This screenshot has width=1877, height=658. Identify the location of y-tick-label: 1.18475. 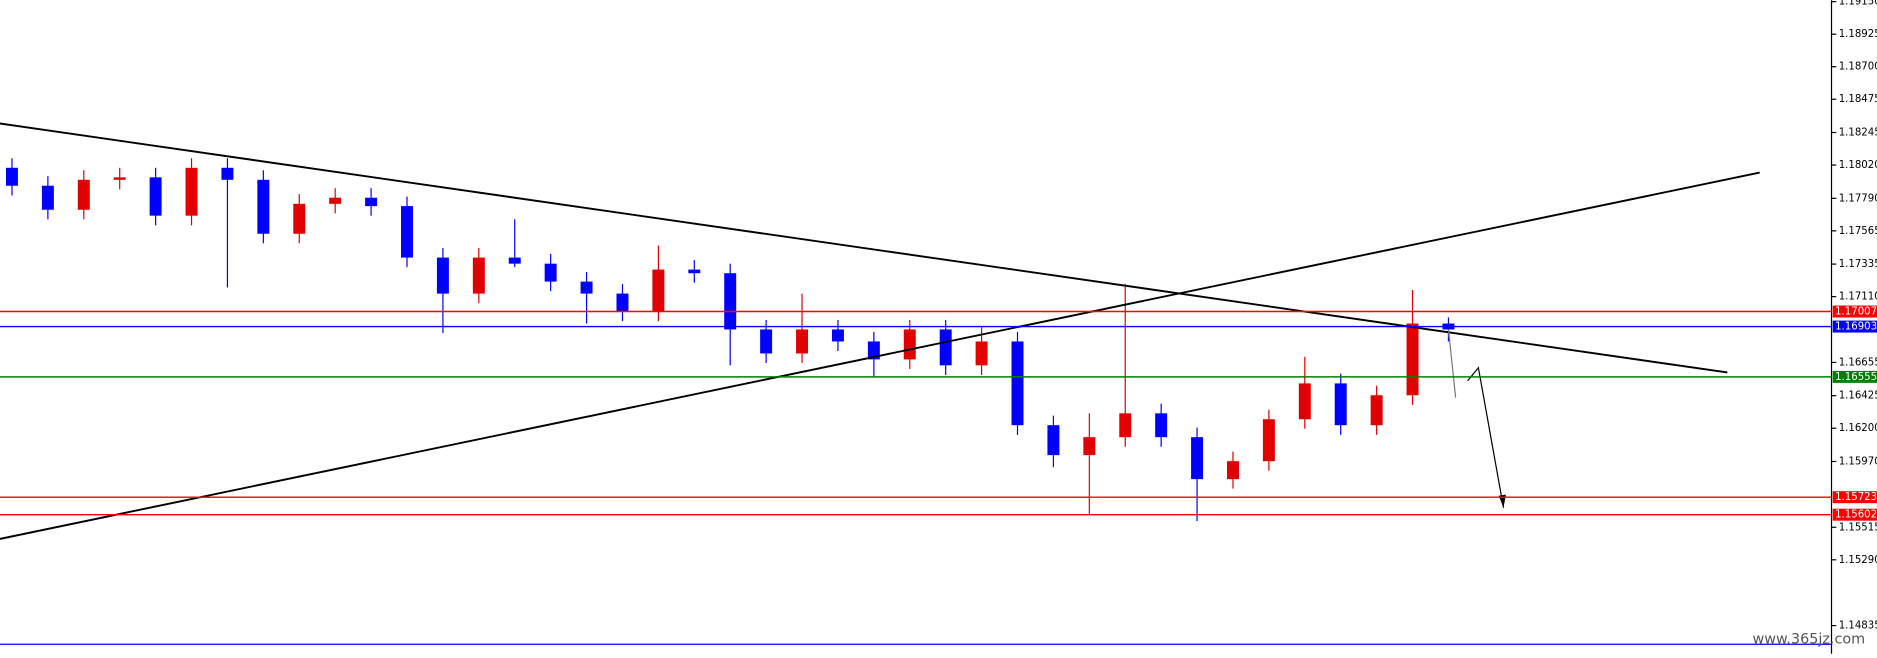
(1858, 99).